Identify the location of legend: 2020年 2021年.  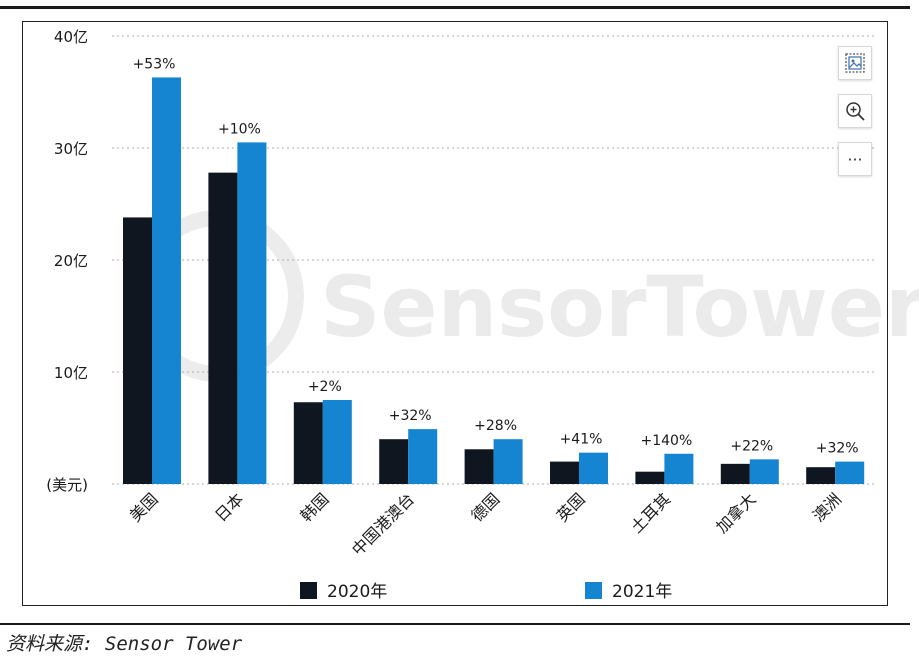
(486, 592).